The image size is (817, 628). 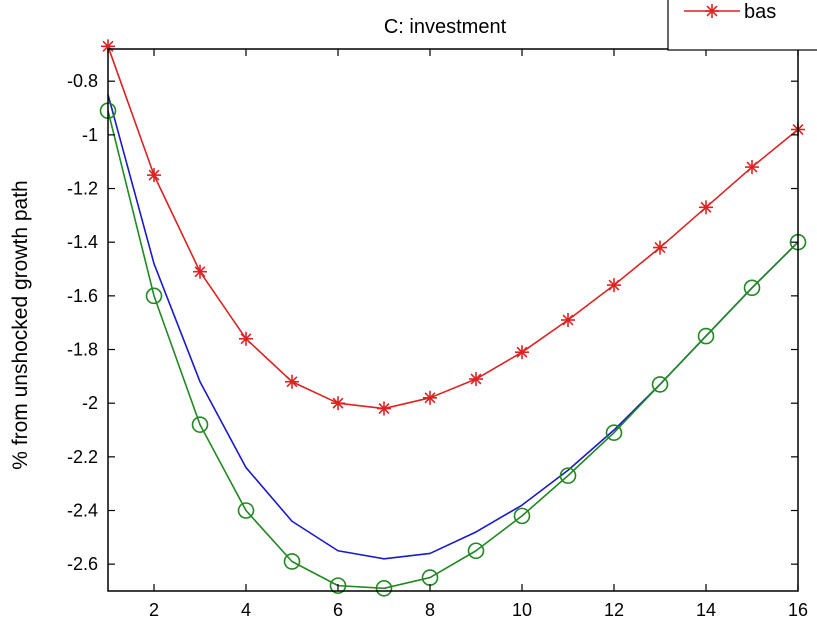 What do you see at coordinates (90, 135) in the screenshot?
I see `y-tick-label: -1` at bounding box center [90, 135].